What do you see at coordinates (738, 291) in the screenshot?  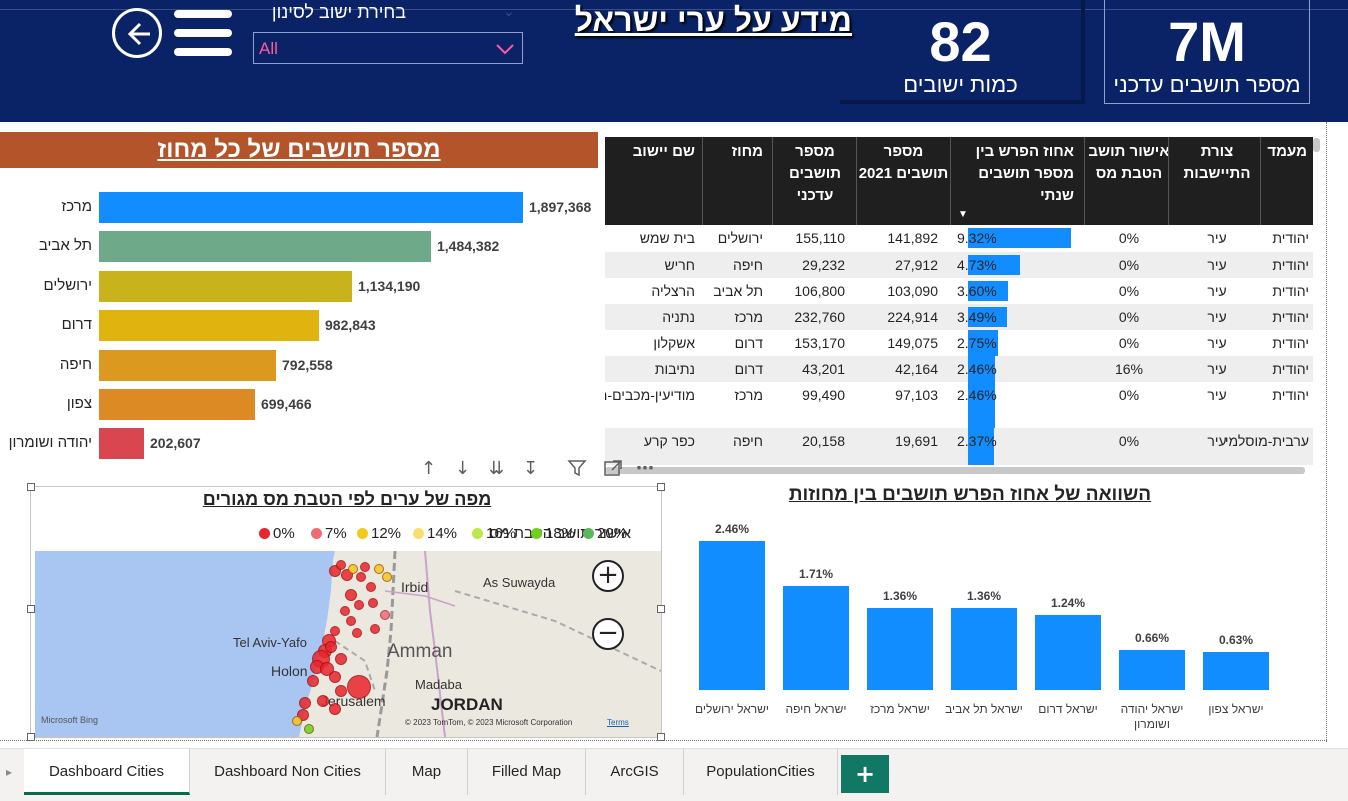 I see `table-cell-district: תל אביב` at bounding box center [738, 291].